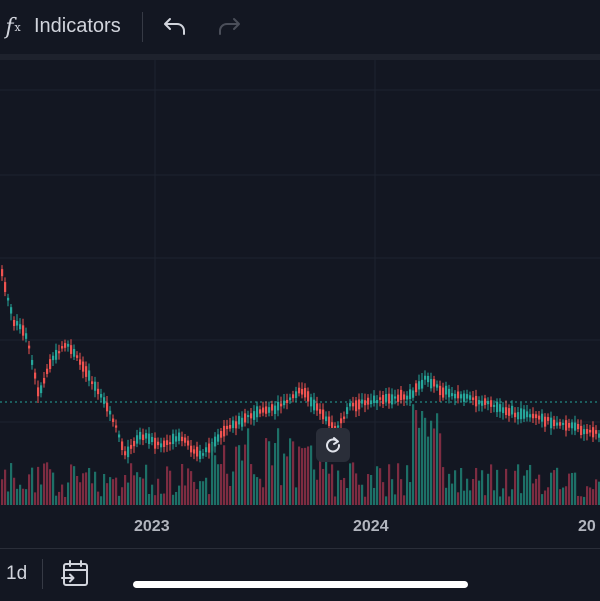 This screenshot has width=600, height=601. Describe the element at coordinates (229, 26) in the screenshot. I see `redo-icon` at that location.